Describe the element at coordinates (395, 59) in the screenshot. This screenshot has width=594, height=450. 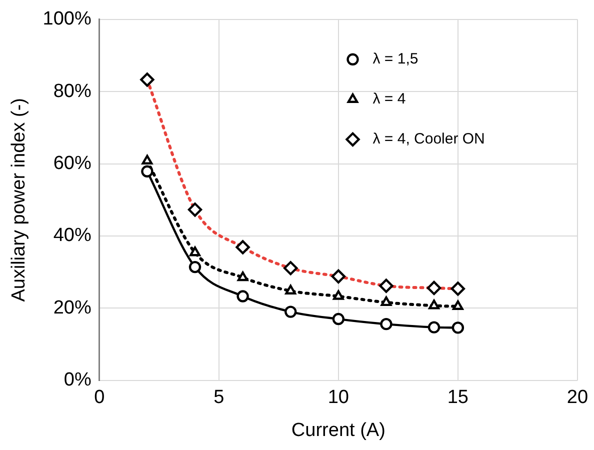
I see `legend-label: λ = 1,5` at that location.